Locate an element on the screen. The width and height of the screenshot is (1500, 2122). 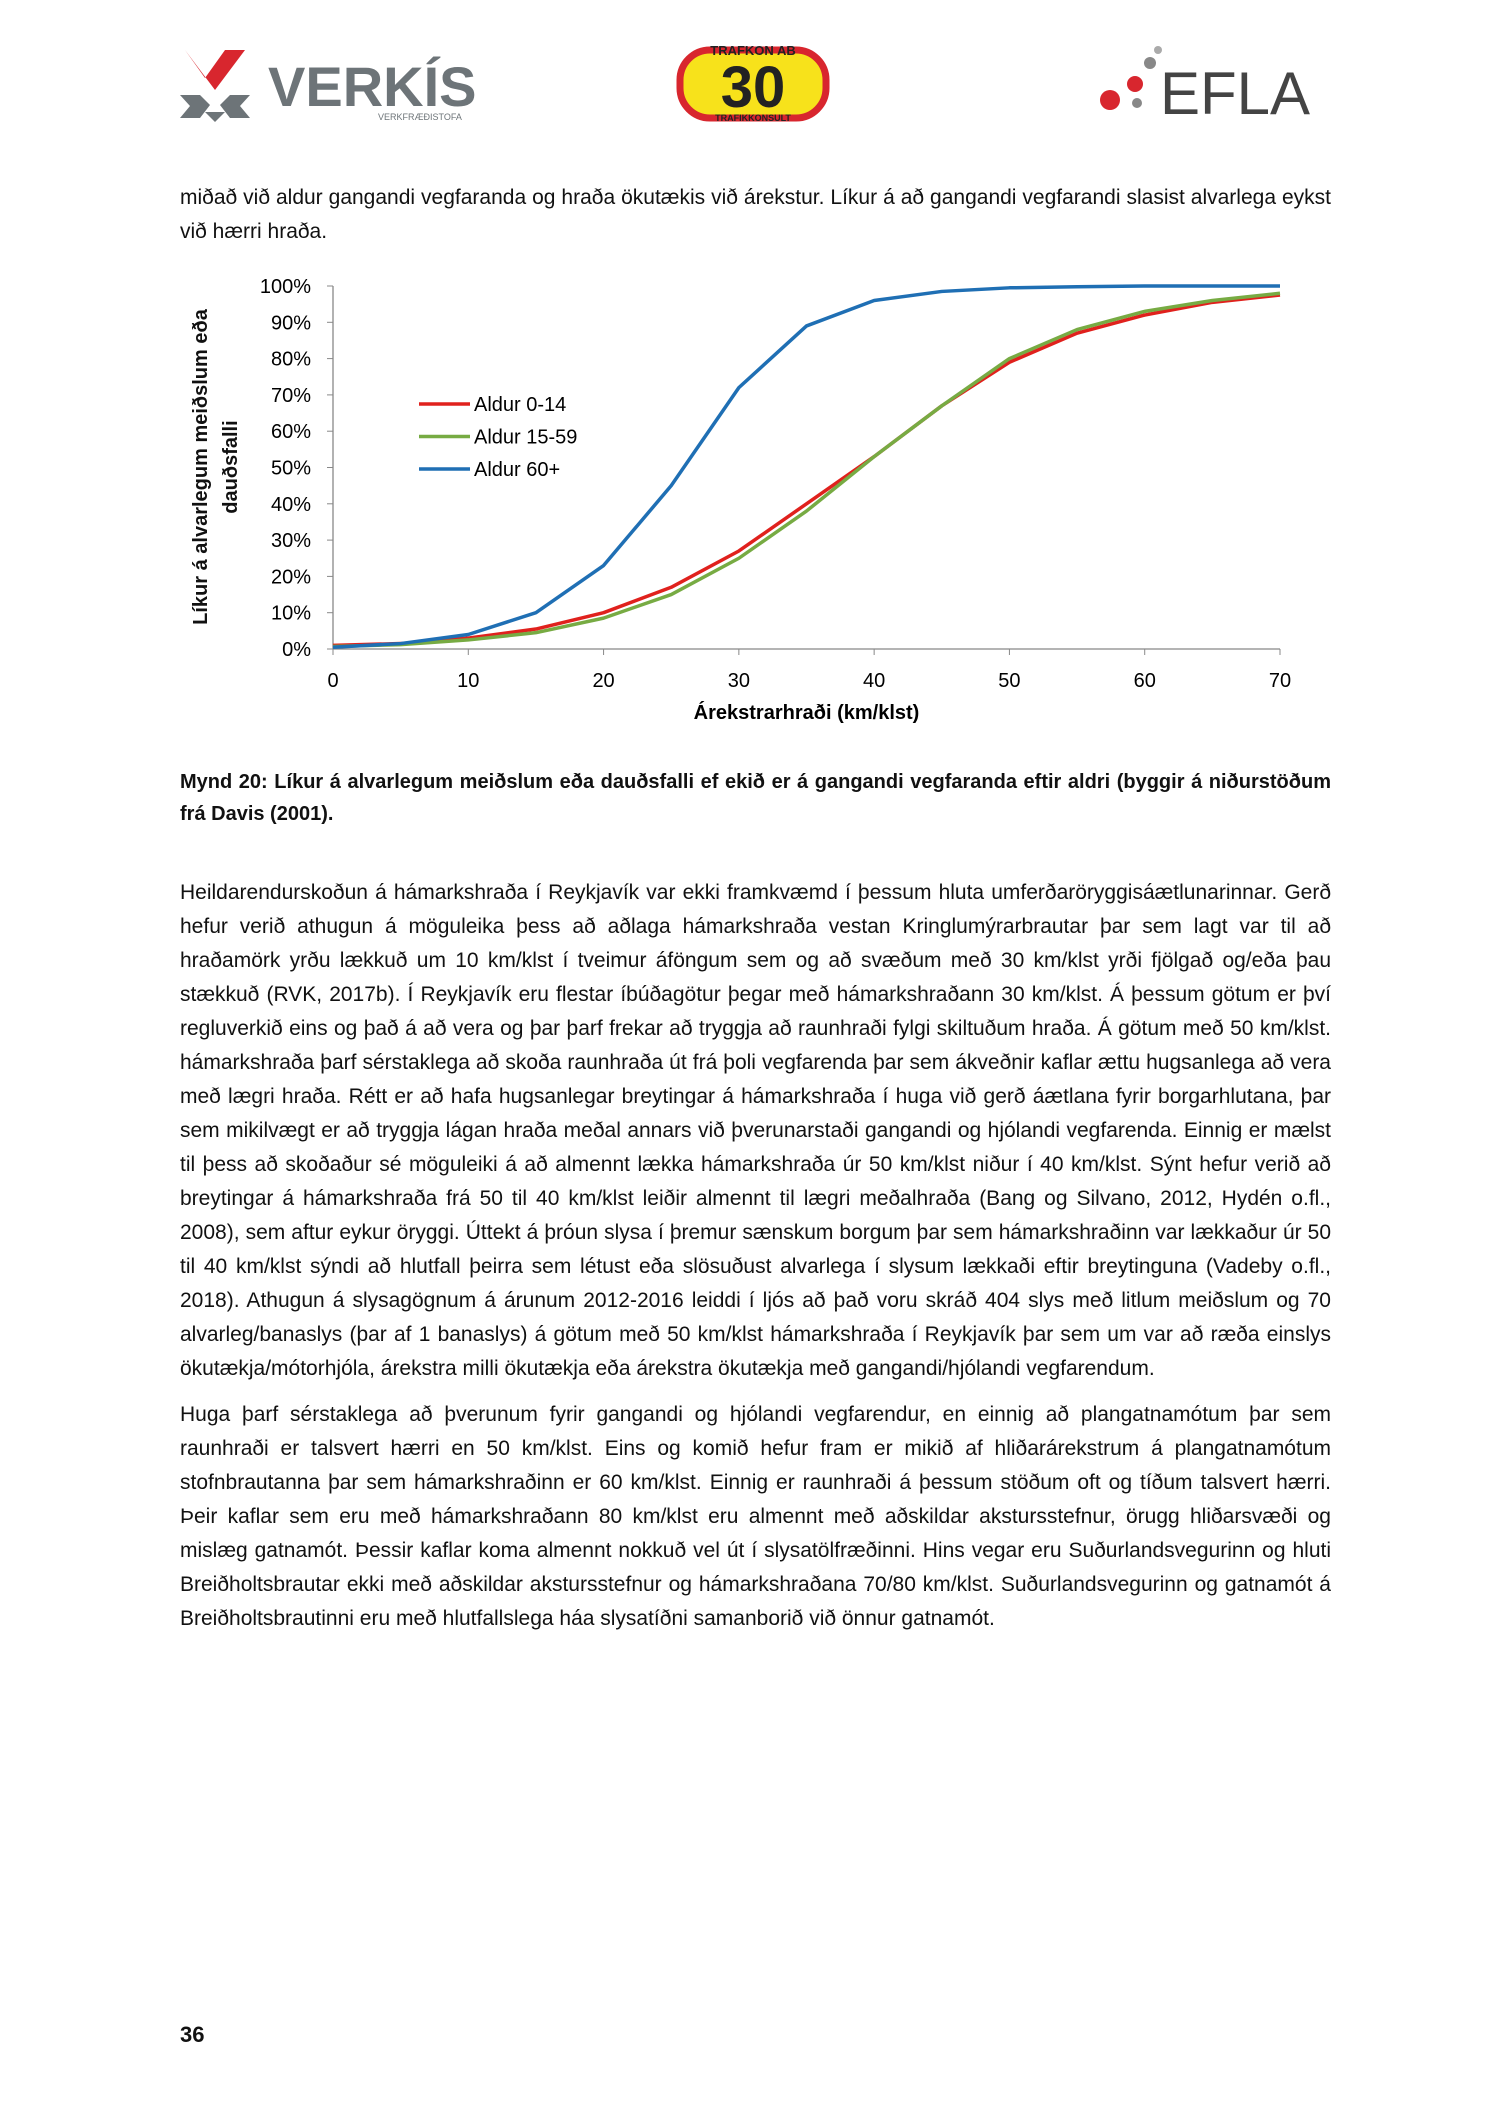
y-tick-label: 20% is located at coordinates (291, 577).